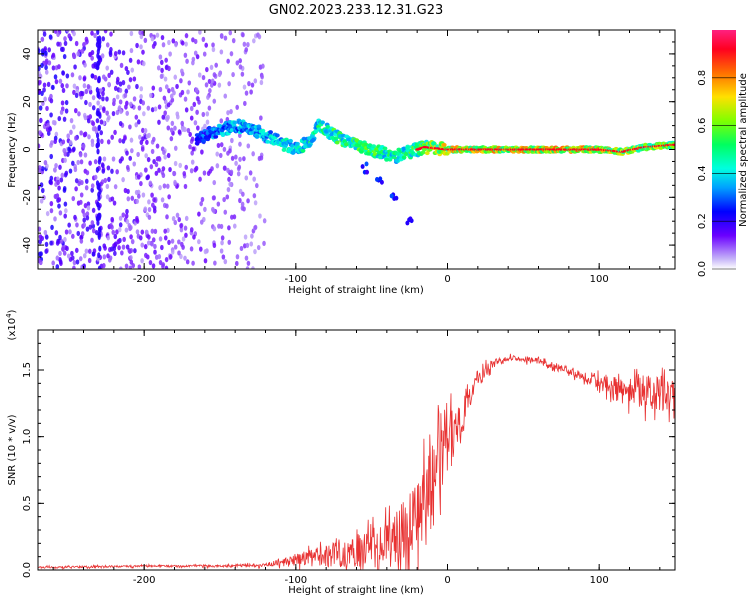 The width and height of the screenshot is (750, 600). I want to click on colorbar-tick-label: 0.4, so click(702, 173).